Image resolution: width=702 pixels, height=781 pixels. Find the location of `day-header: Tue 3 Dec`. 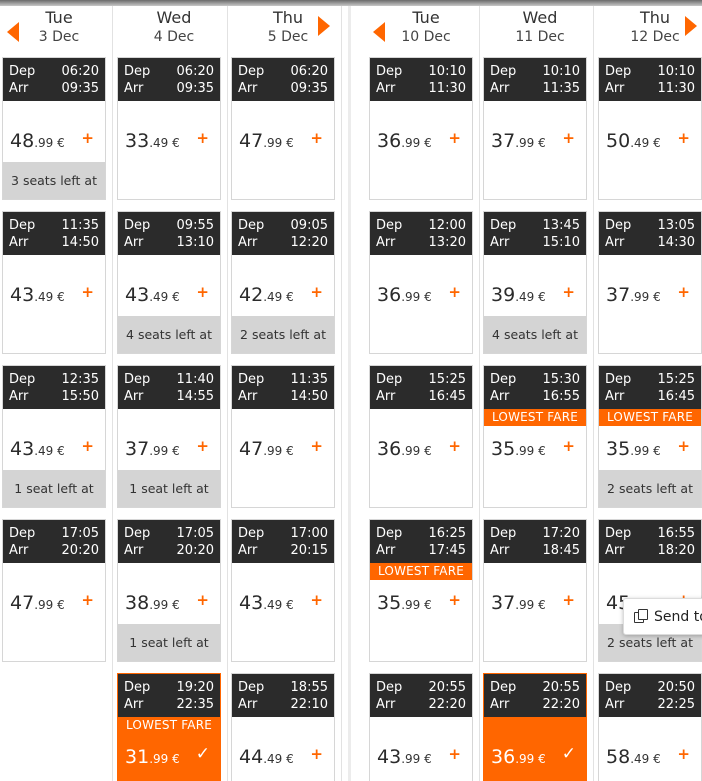

day-header: Tue 3 Dec is located at coordinates (59, 29).